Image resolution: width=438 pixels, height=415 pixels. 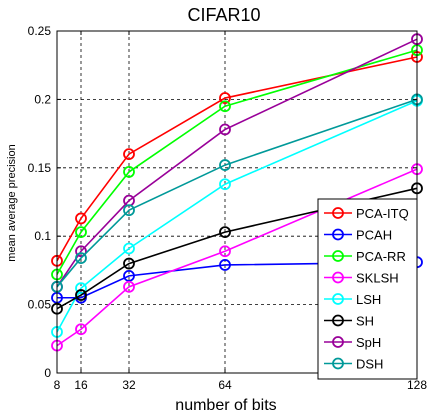 What do you see at coordinates (225, 405) in the screenshot?
I see `x-axis-label: number of bits` at bounding box center [225, 405].